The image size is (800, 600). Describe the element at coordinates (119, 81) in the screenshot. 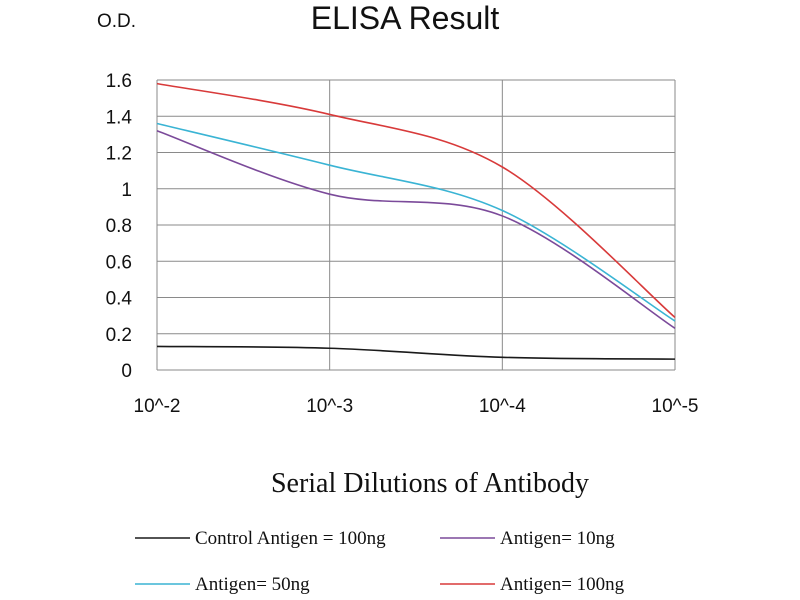

I see `y-tick-label: 1.6` at that location.